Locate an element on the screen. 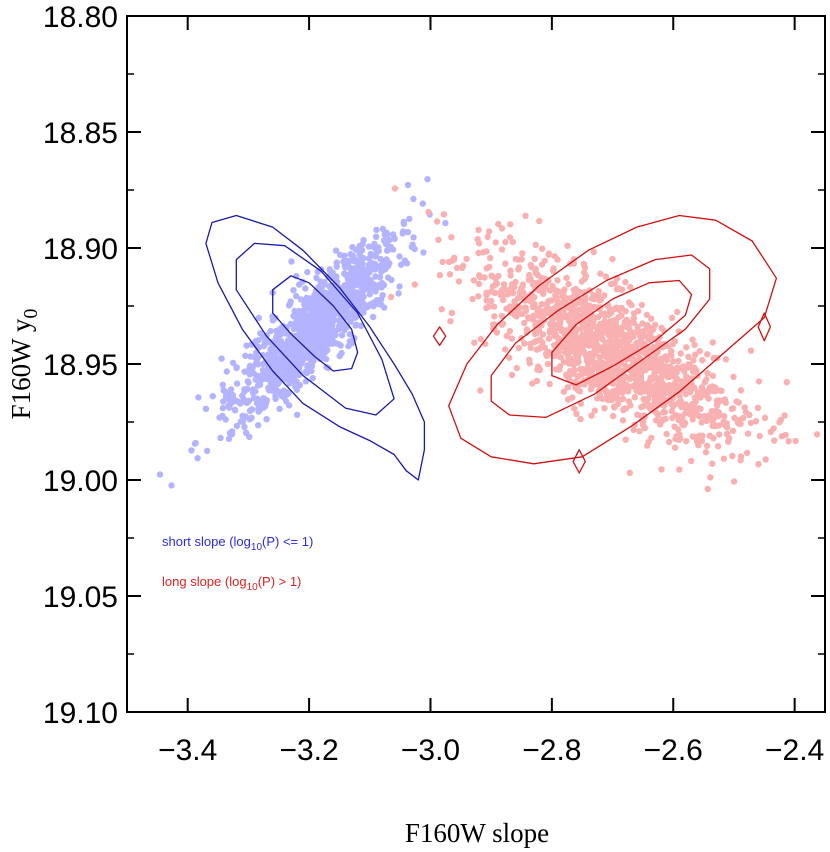 Image resolution: width=830 pixels, height=852 pixels. y-tick-label: 18.90 is located at coordinates (80, 249).